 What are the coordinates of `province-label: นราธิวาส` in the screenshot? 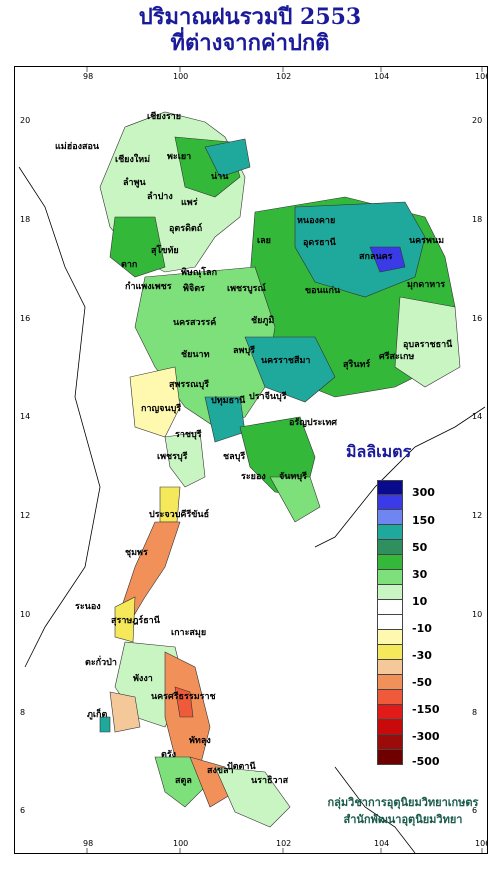 It's located at (270, 780).